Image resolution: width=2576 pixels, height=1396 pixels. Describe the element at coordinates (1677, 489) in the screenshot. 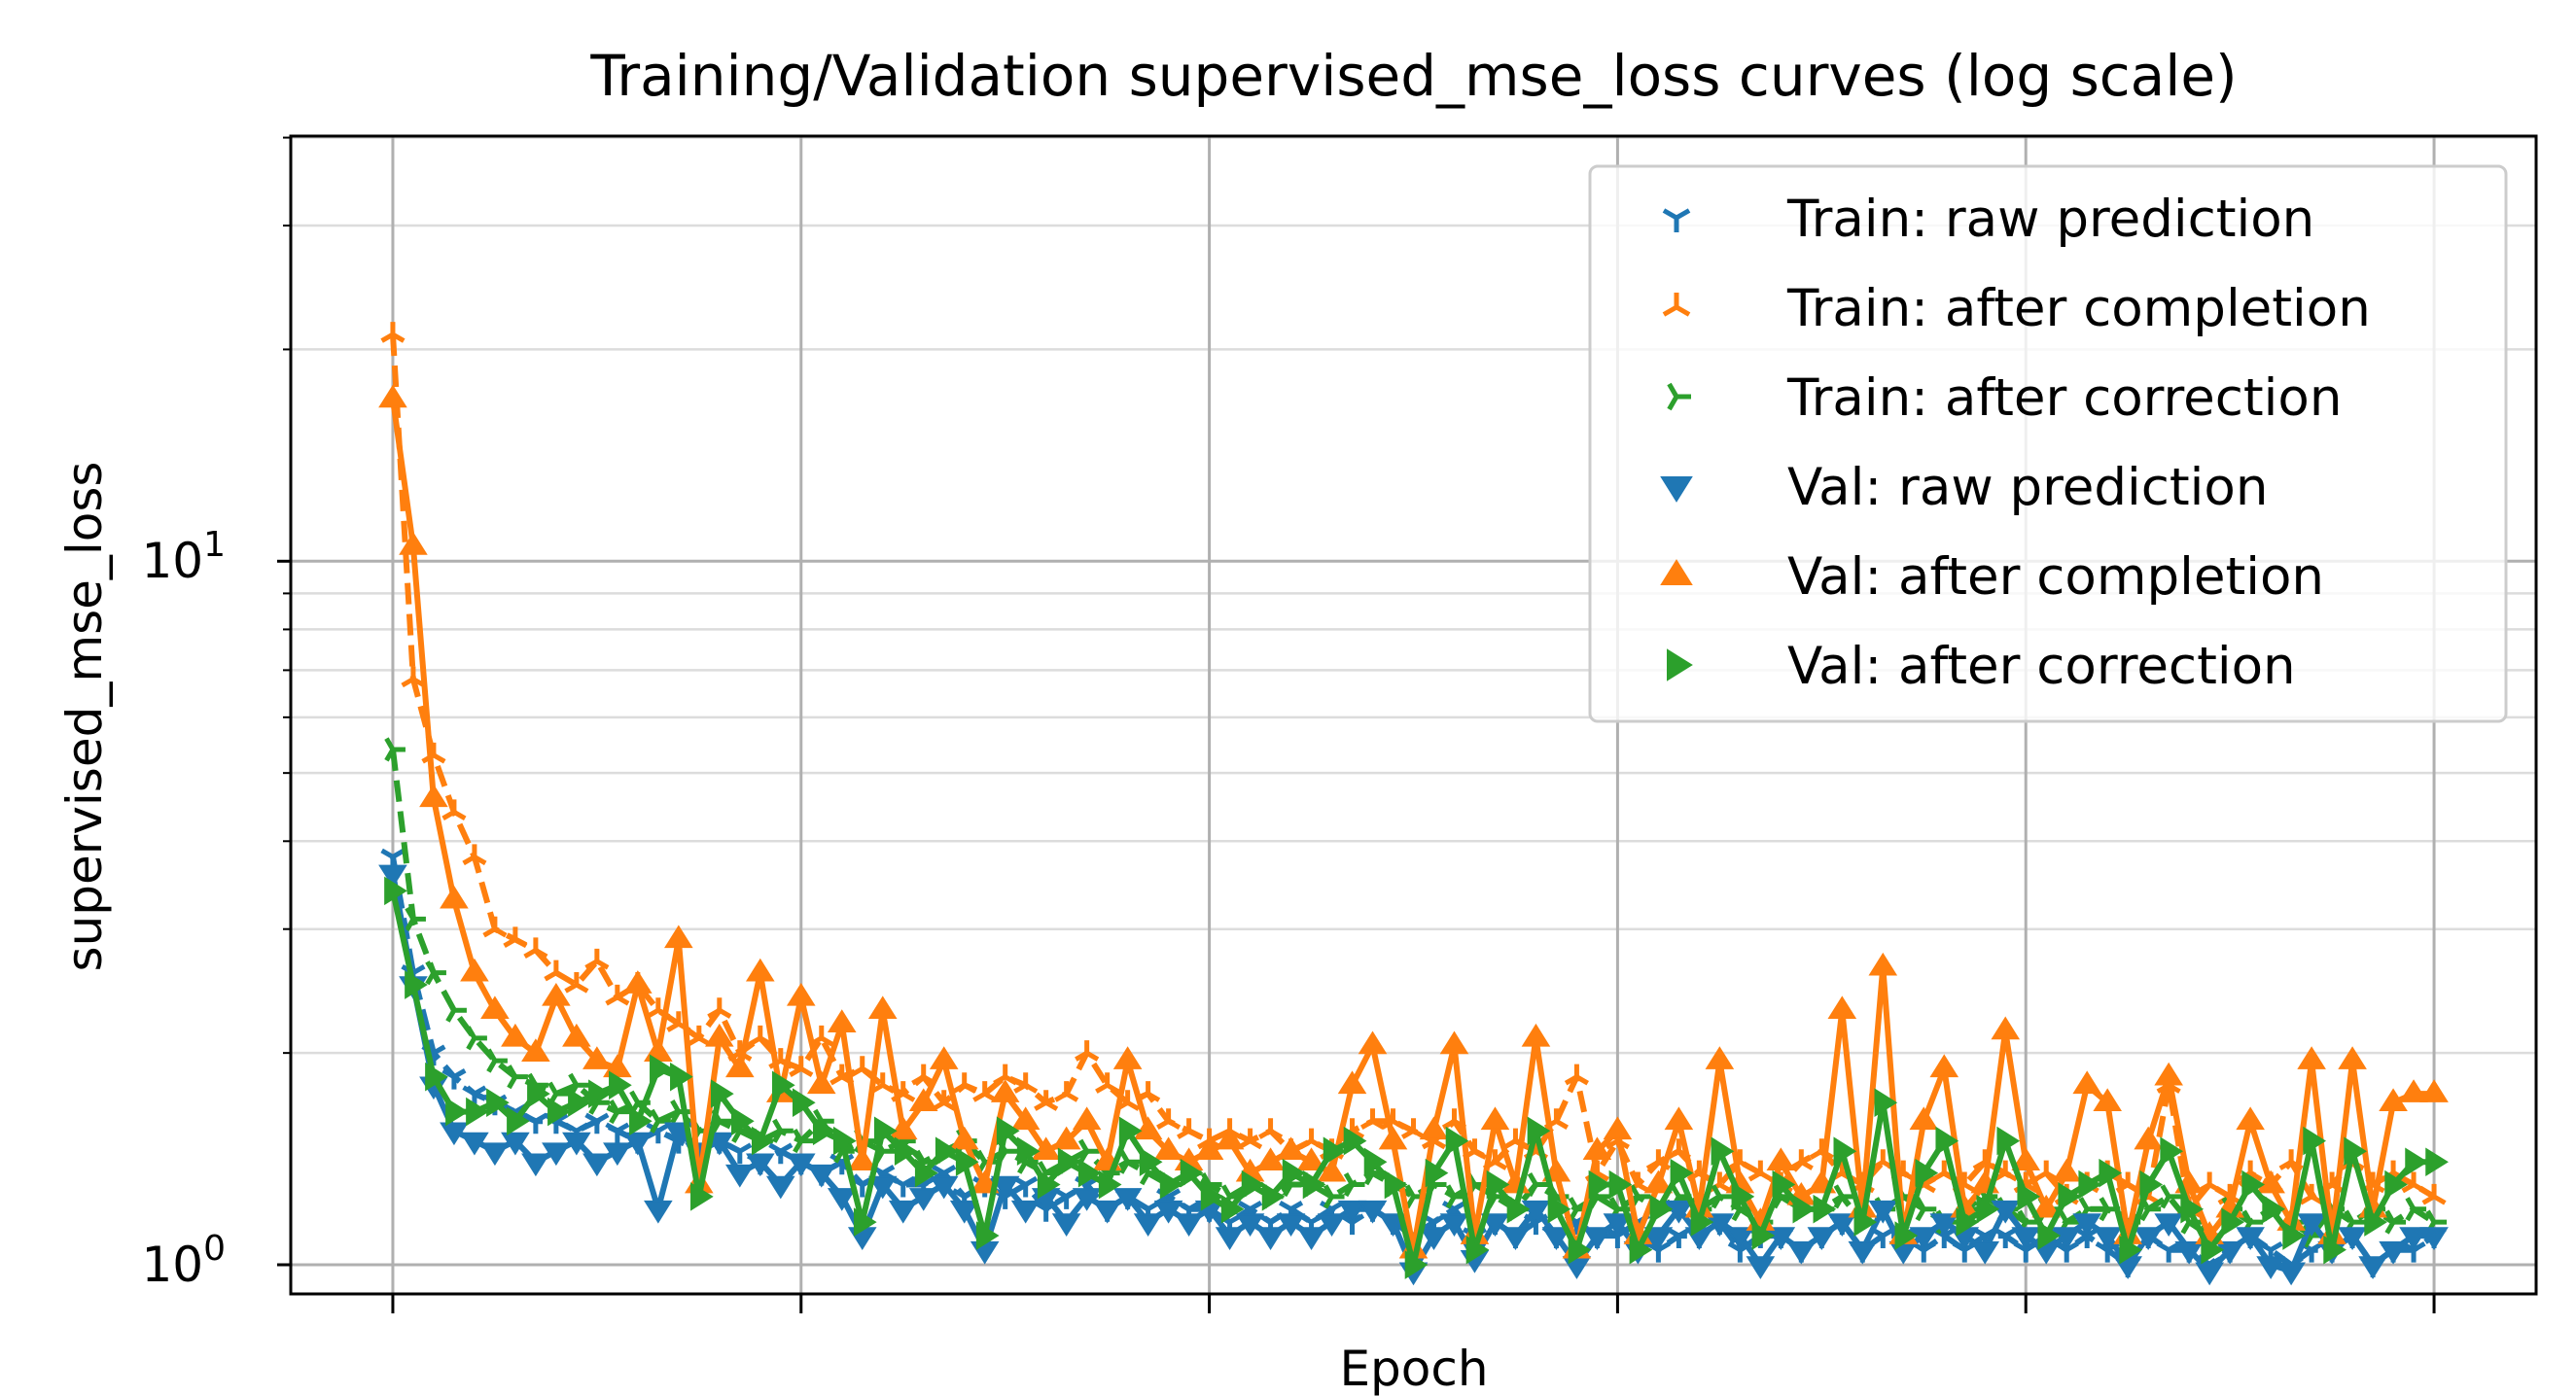

I see `legend-marker-icon` at that location.